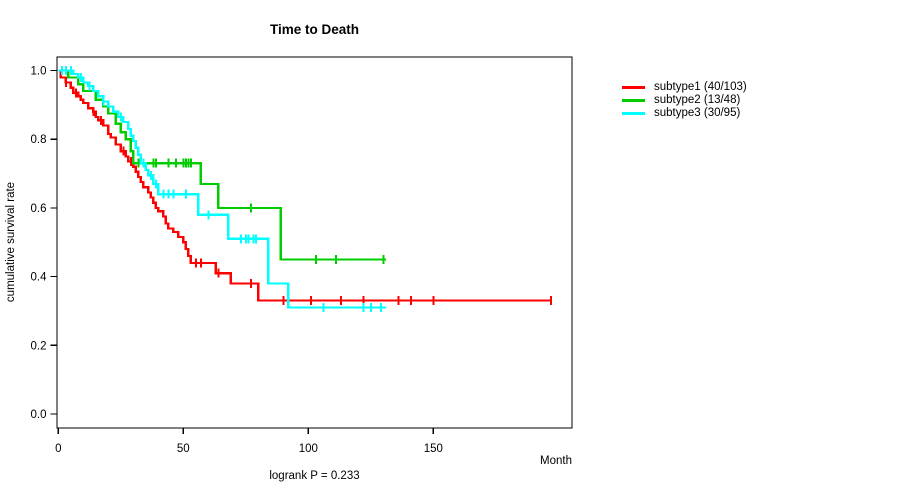 This screenshot has height=500, width=900. I want to click on y-tick-label: 0.4, so click(39, 278).